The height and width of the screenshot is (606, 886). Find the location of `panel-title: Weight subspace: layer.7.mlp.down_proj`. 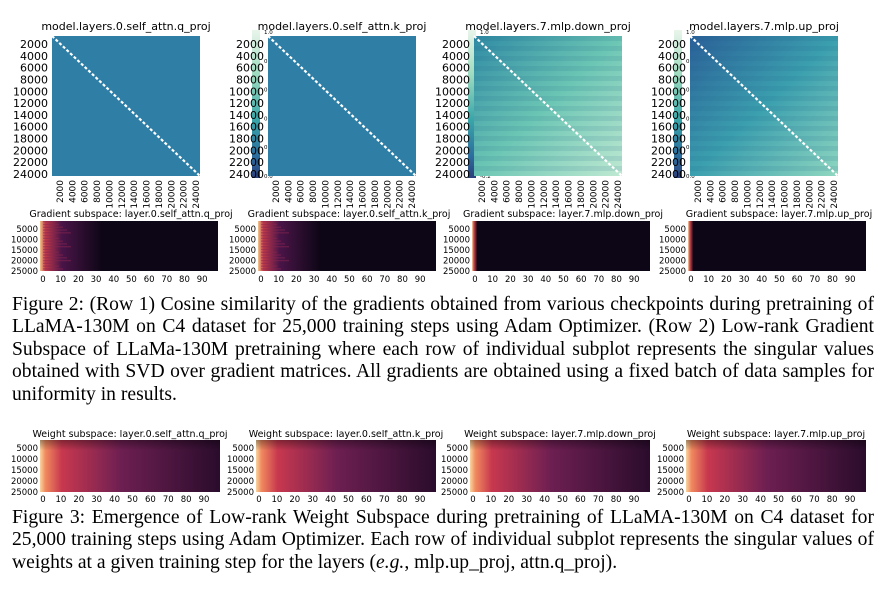

panel-title: Weight subspace: layer.7.mlp.down_proj is located at coordinates (560, 435).